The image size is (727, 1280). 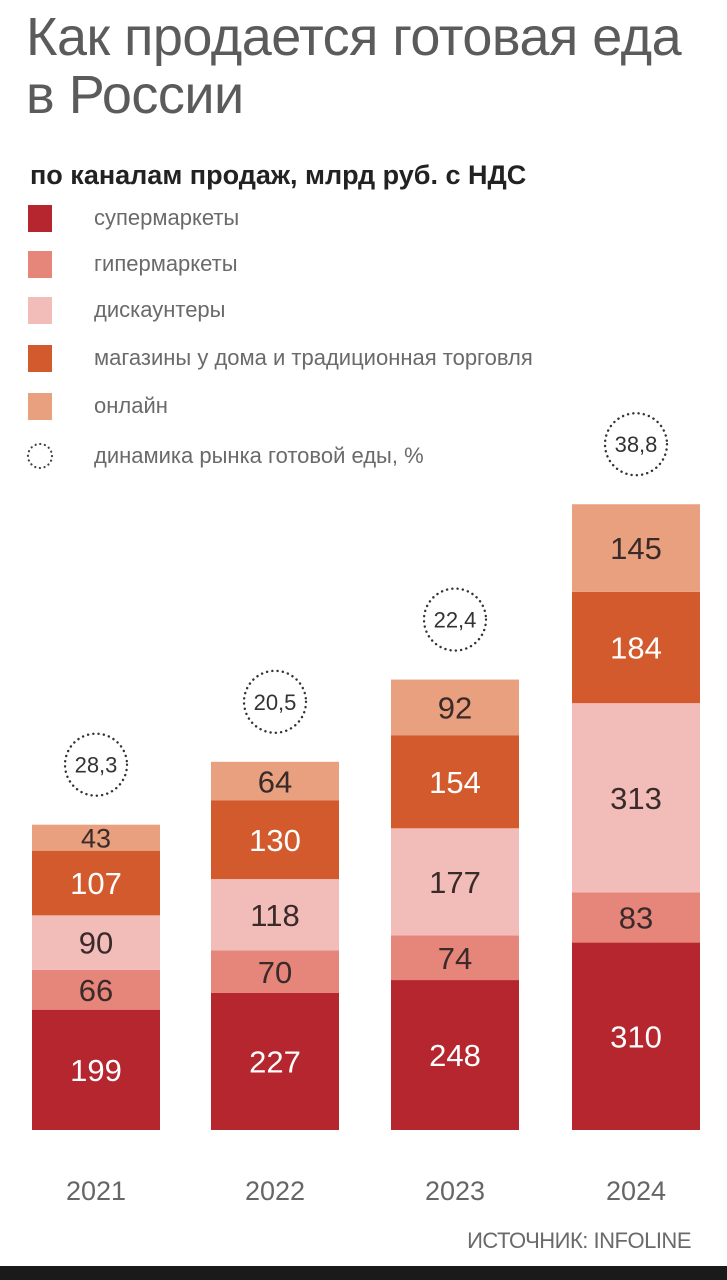 I want to click on data-label: 90, so click(x=96, y=943).